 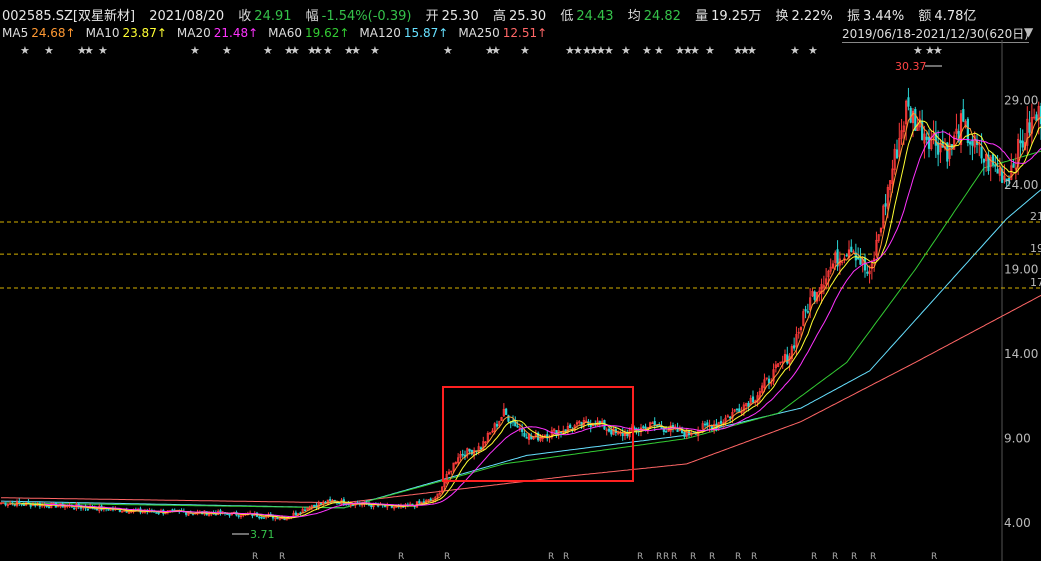 What do you see at coordinates (1035, 248) in the screenshot?
I see `dashed-level-label: 19` at bounding box center [1035, 248].